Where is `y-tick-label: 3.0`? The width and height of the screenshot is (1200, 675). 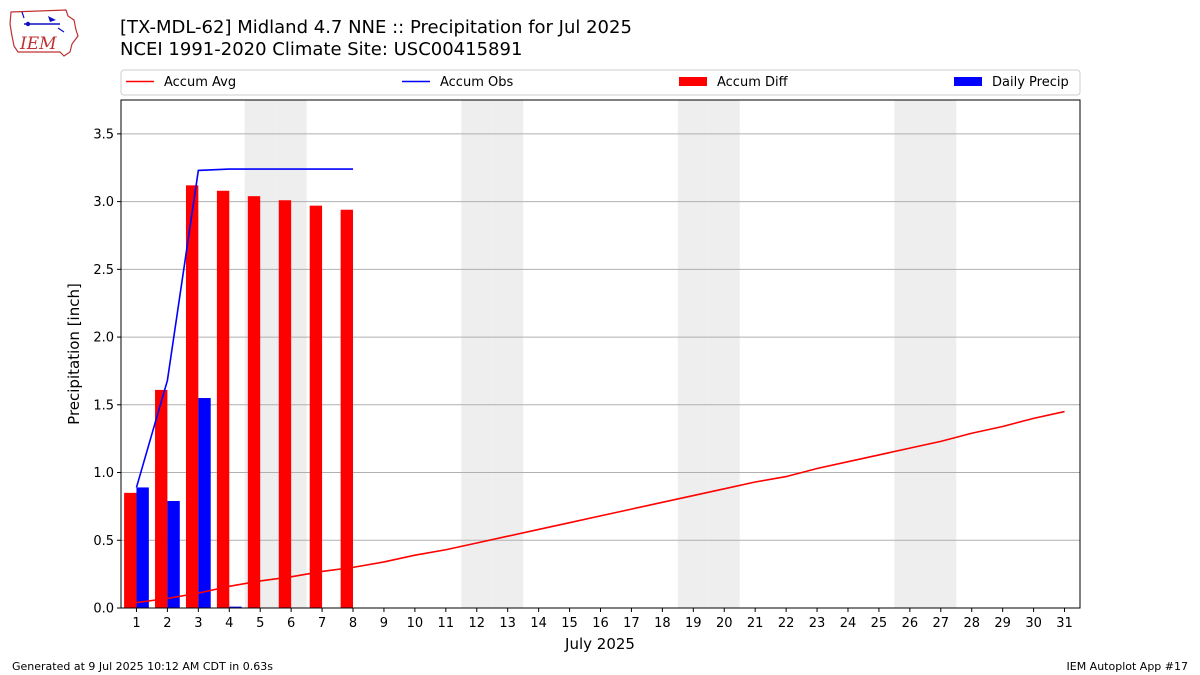 y-tick-label: 3.0 is located at coordinates (103, 202).